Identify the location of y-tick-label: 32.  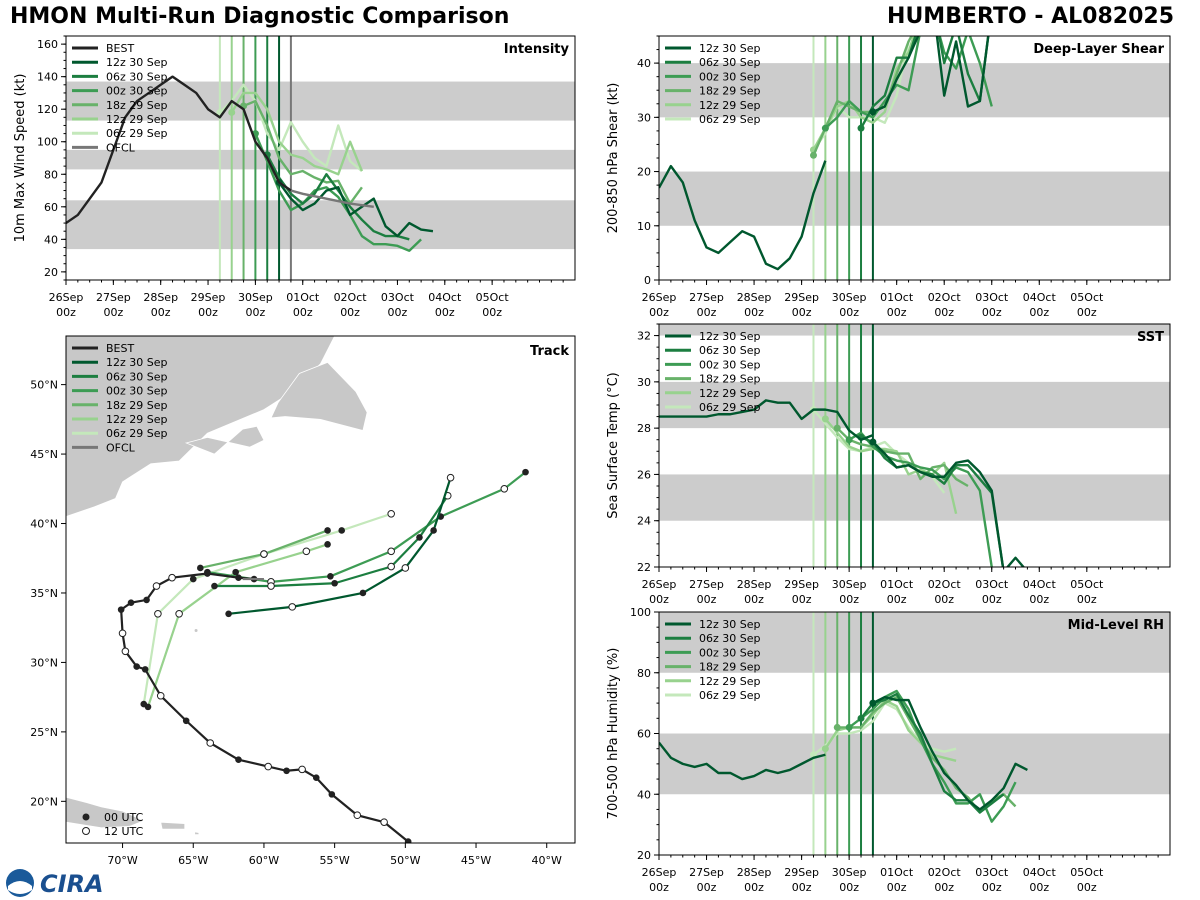
(644, 336).